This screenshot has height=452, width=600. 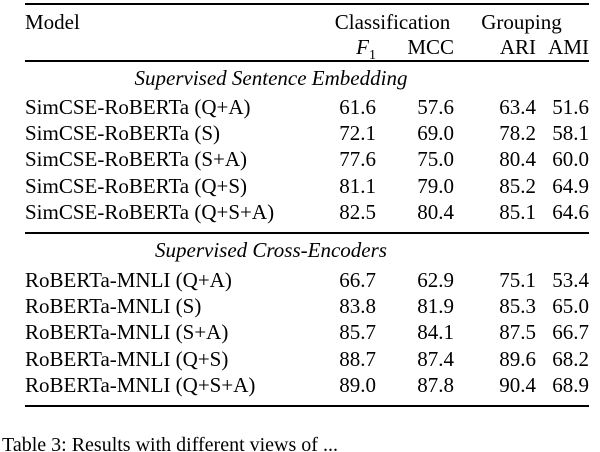 I want to click on model-name-cell: SimCSE-RoBERTa (S+A), so click(x=136, y=159).